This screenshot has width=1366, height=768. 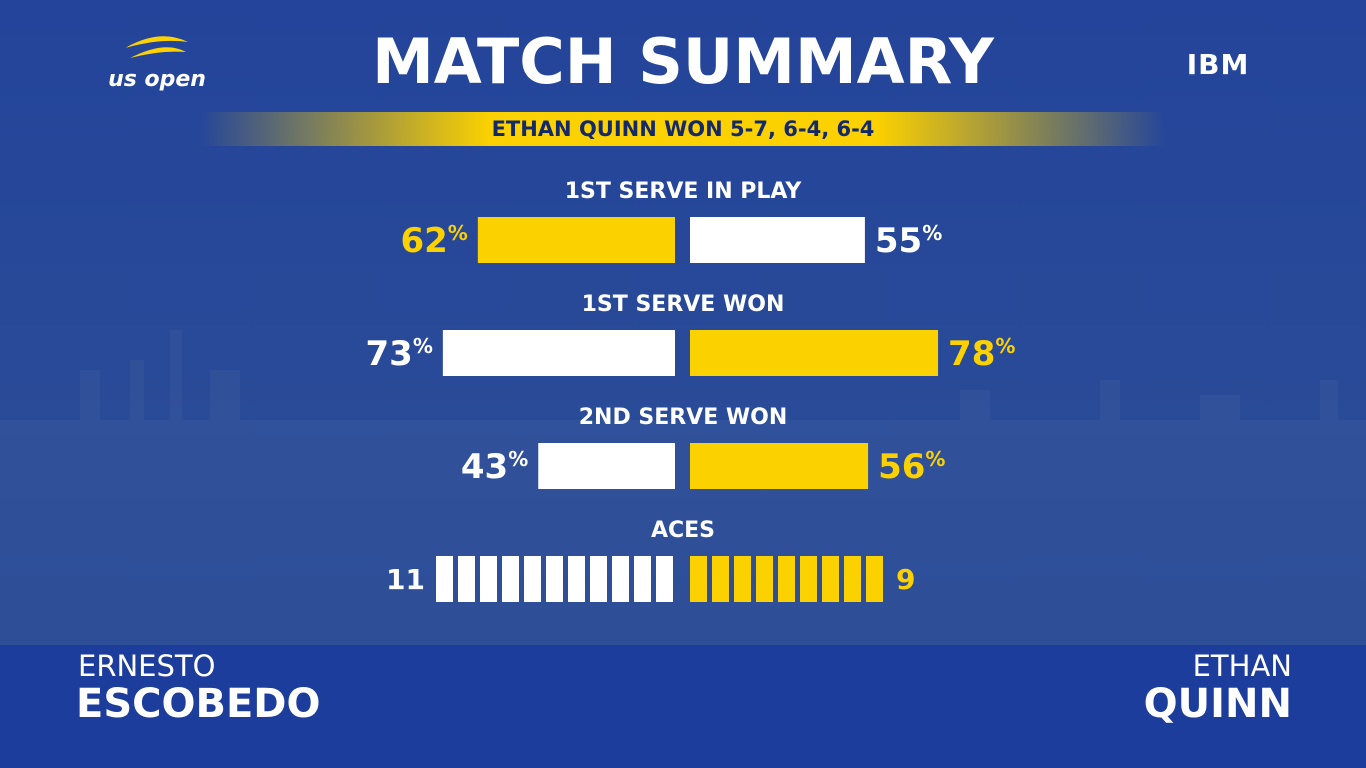 I want to click on stat-label: 2ND SERVE WON, so click(x=683, y=417).